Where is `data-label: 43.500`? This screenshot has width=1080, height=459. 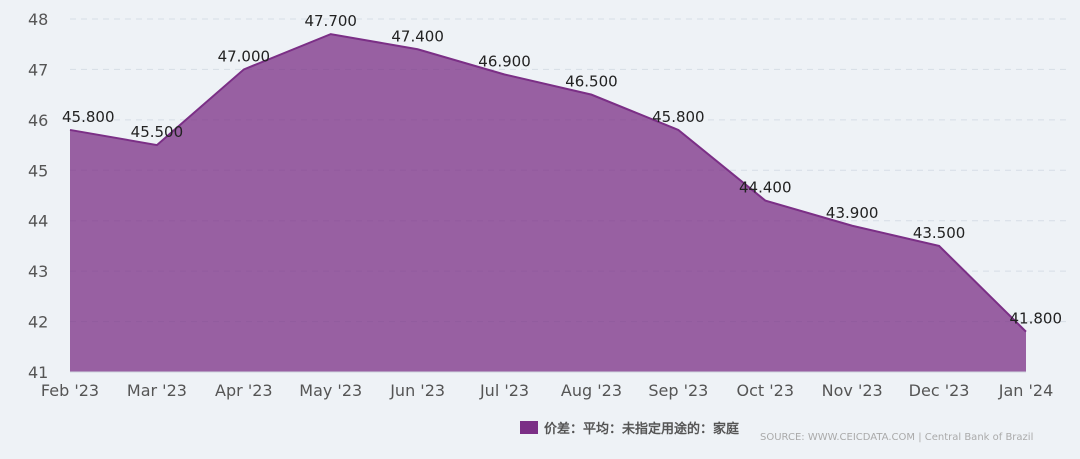
data-label: 43.500 is located at coordinates (939, 233).